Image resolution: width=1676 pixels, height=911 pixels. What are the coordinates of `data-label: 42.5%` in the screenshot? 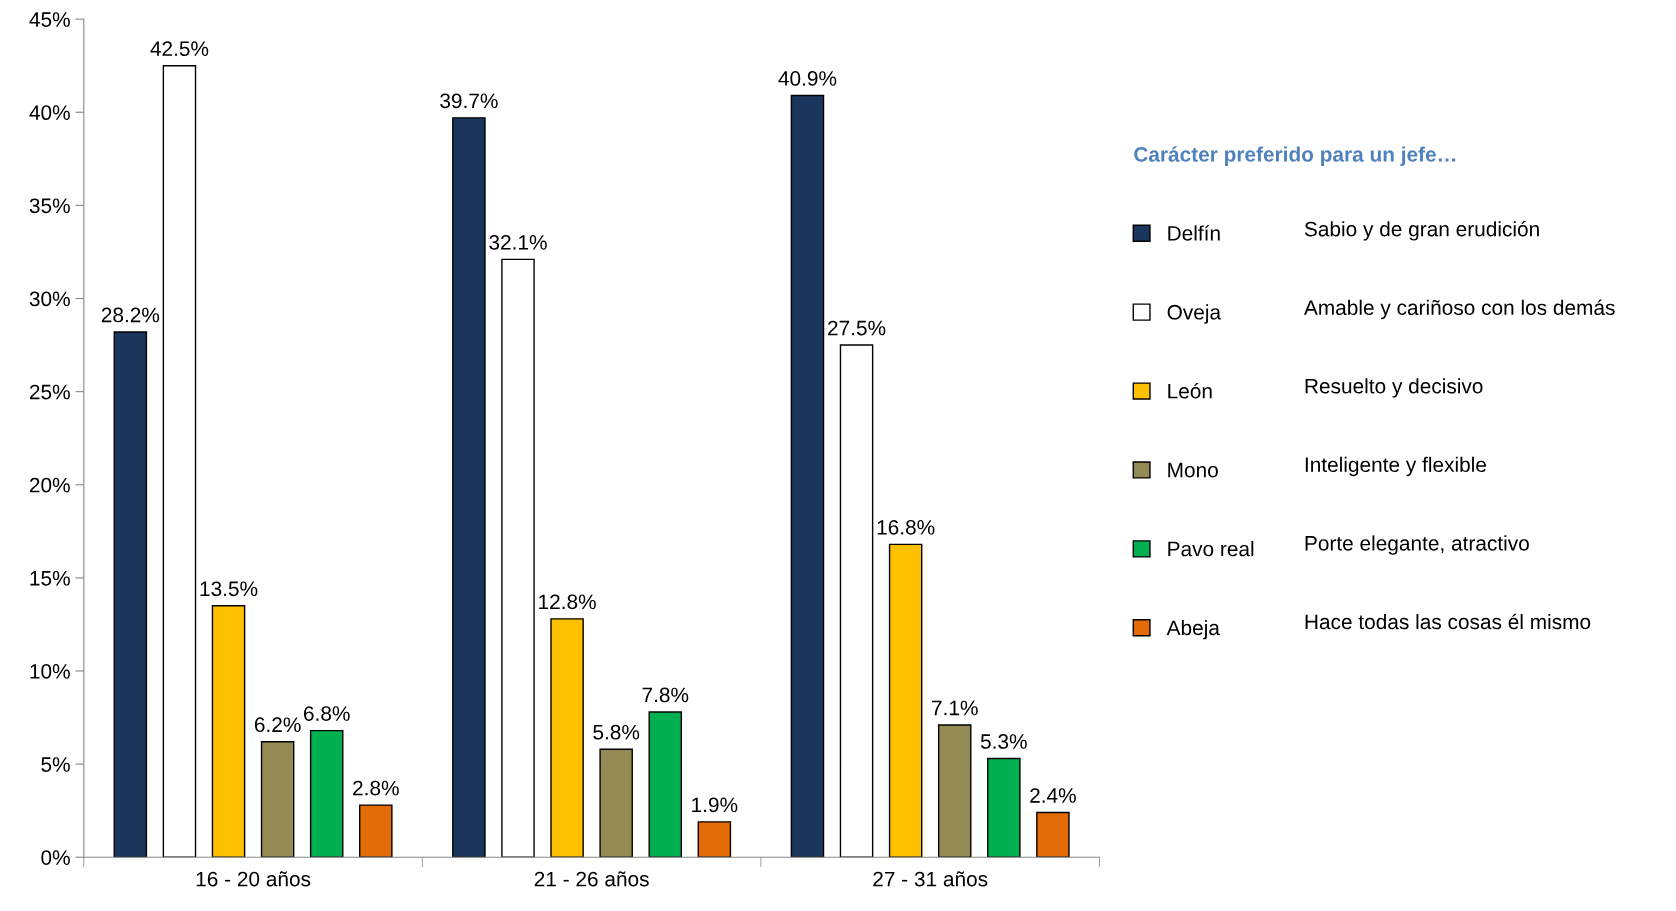 It's located at (179, 49).